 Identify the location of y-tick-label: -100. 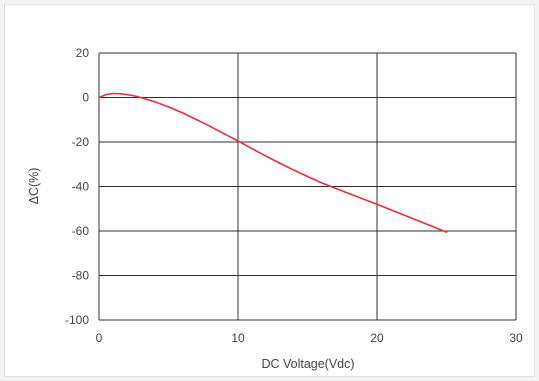
(77, 320).